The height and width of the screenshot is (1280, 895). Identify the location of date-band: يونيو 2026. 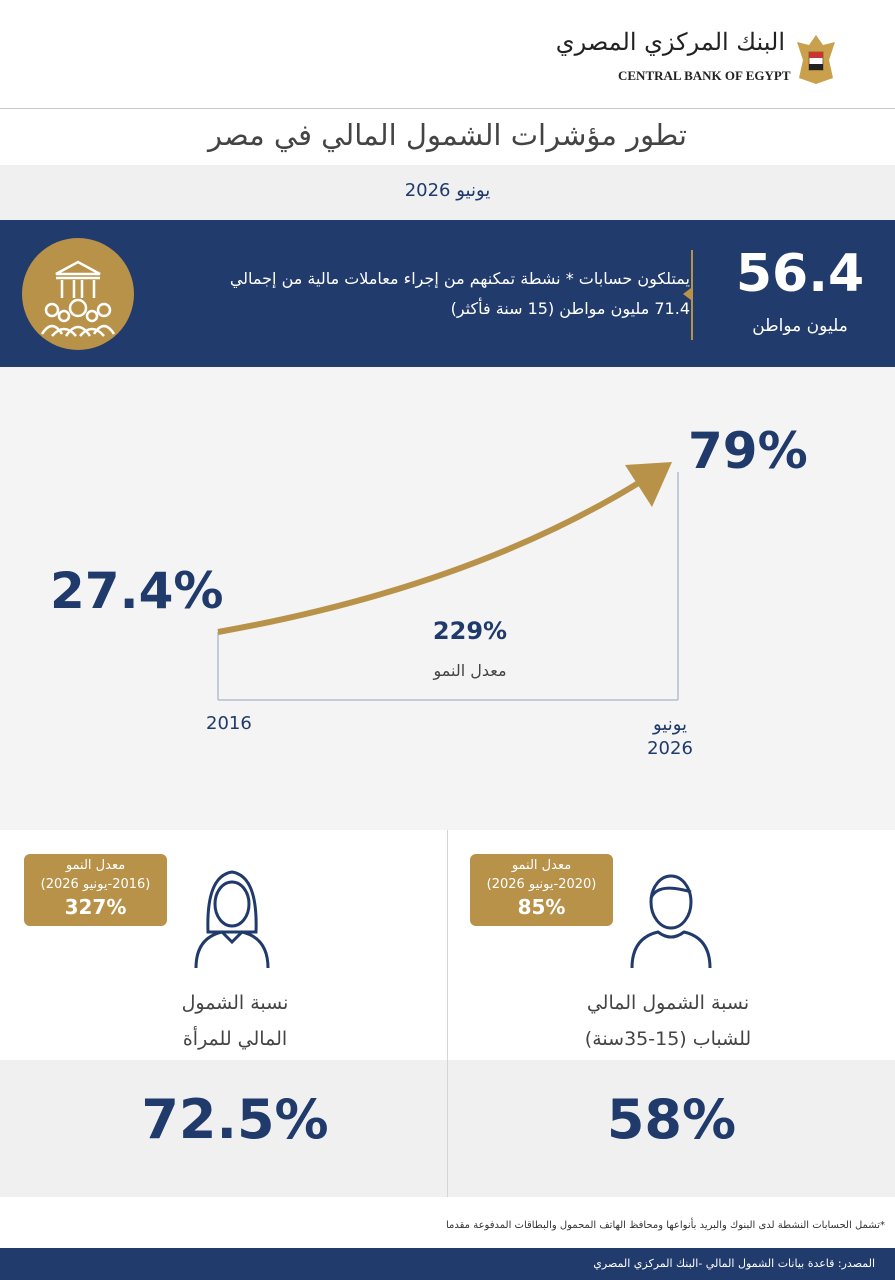
(447, 192).